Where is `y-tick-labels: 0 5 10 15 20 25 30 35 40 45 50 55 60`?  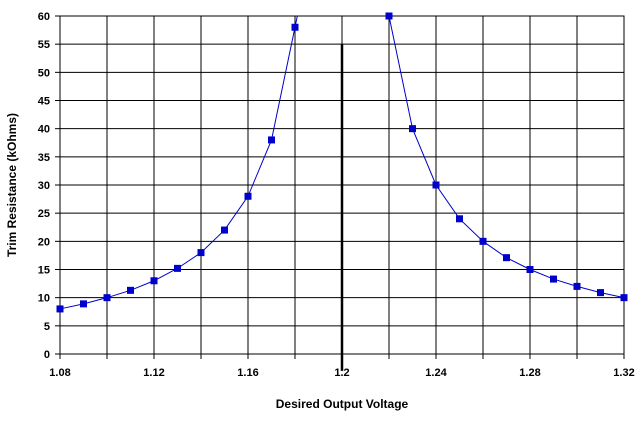
y-tick-labels: 0 5 10 15 20 25 30 35 40 45 50 55 60 is located at coordinates (44, 186).